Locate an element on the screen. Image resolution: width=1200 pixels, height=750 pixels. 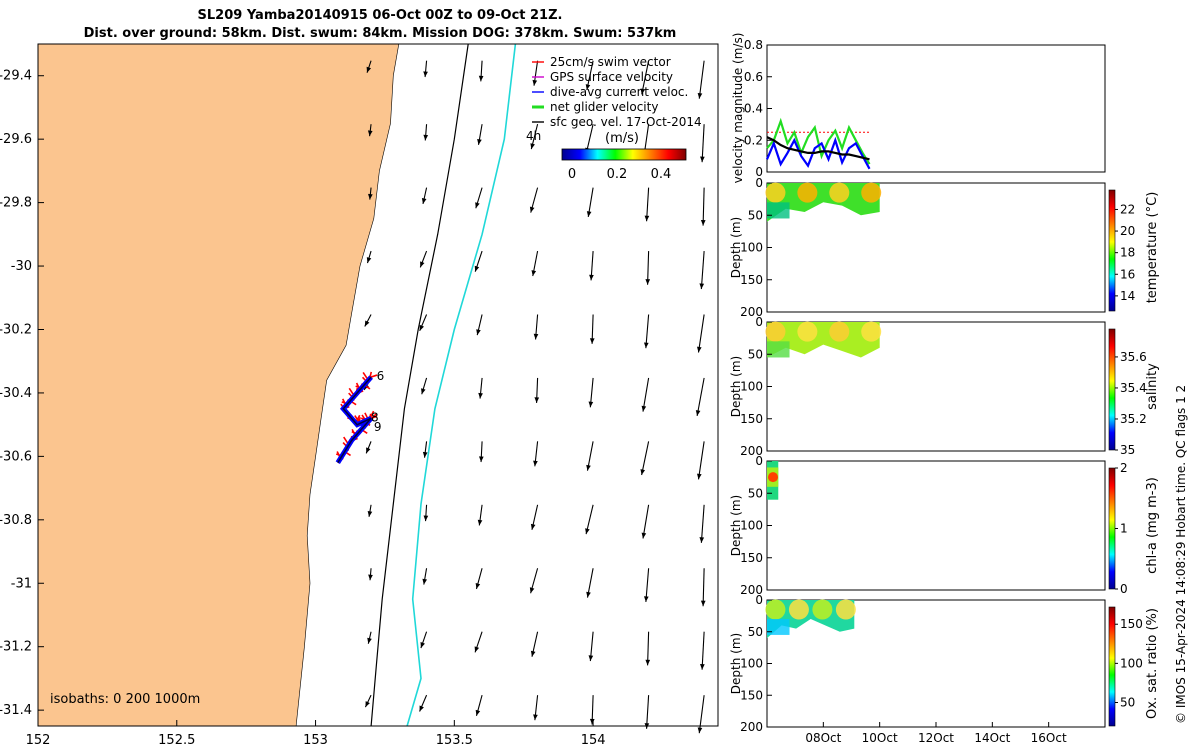
map-x-tick-label: 152.5 is located at coordinates (176, 740).